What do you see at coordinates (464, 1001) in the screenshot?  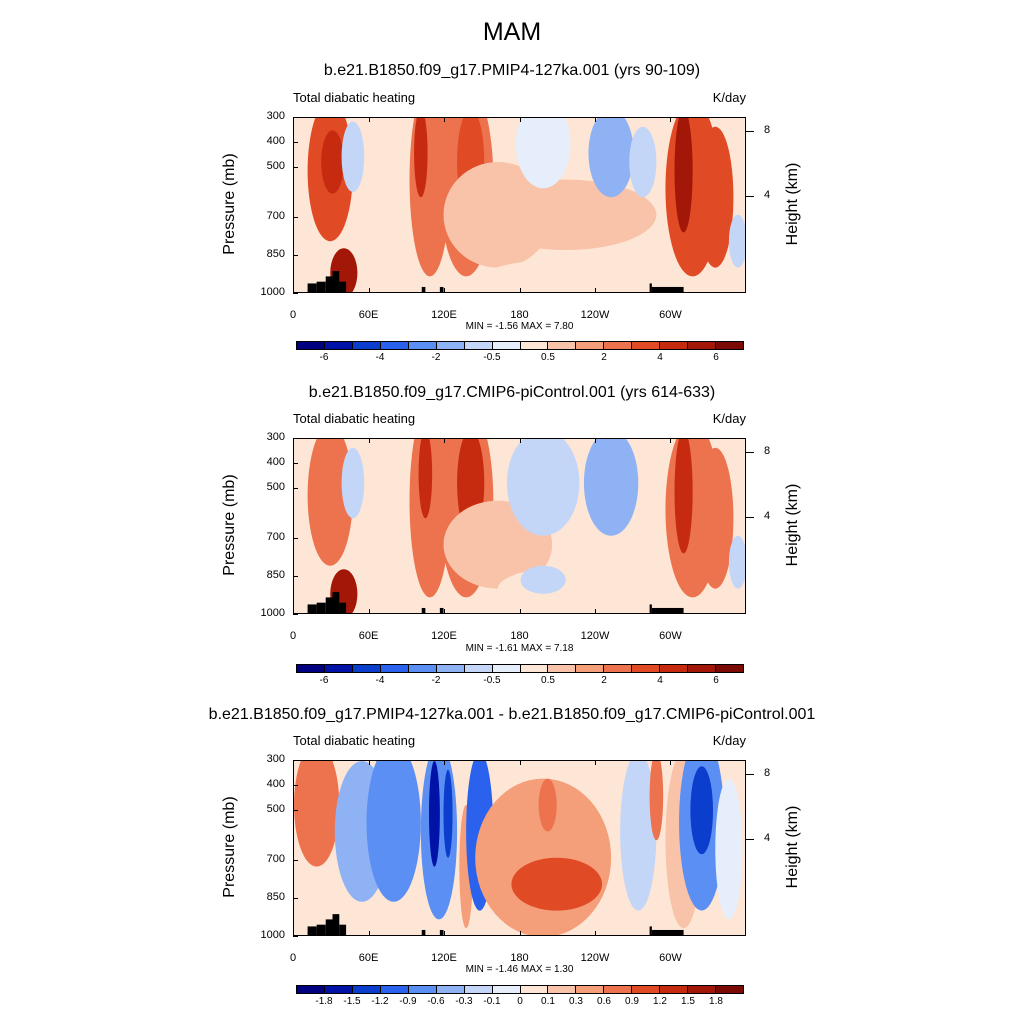 I see `colorbar-label: -0.3` at bounding box center [464, 1001].